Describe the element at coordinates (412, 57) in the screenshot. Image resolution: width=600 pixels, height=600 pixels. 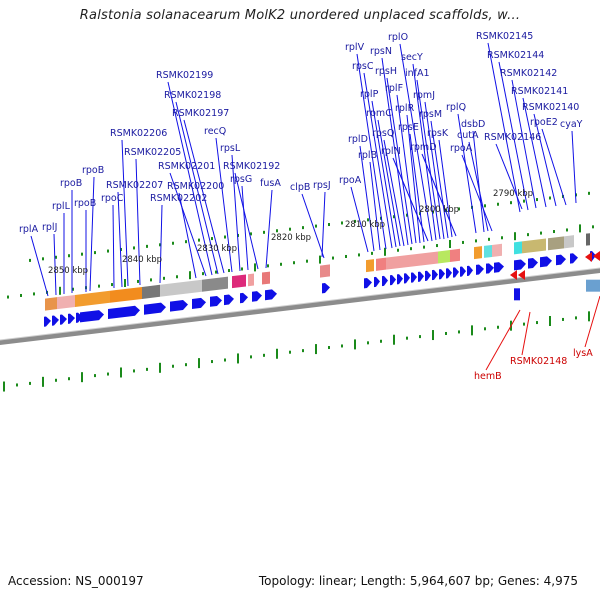
I see `gene-label: secY` at that location.